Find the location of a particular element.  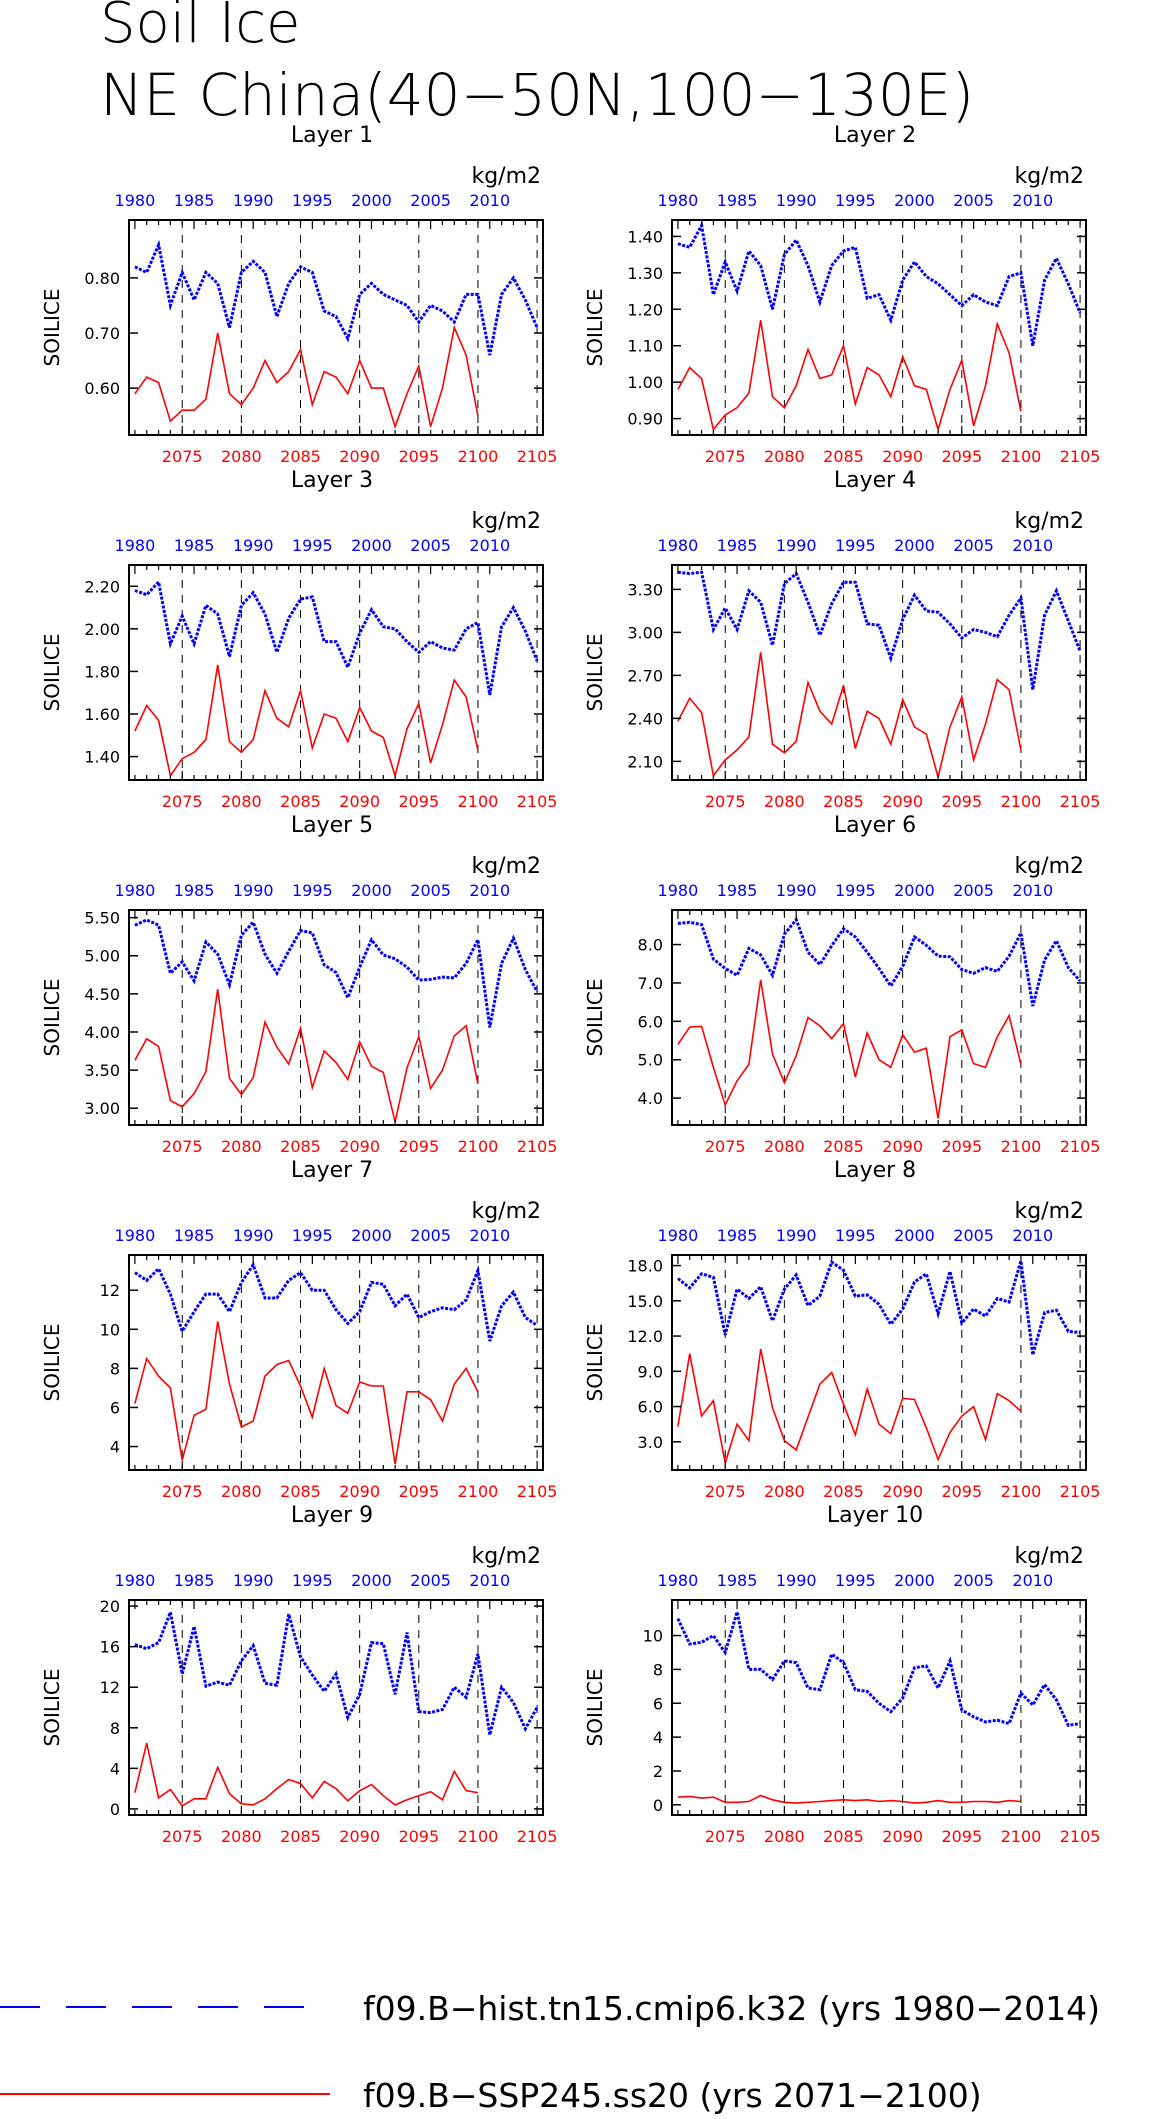

y-tick-label: 1.80 is located at coordinates (102, 671).